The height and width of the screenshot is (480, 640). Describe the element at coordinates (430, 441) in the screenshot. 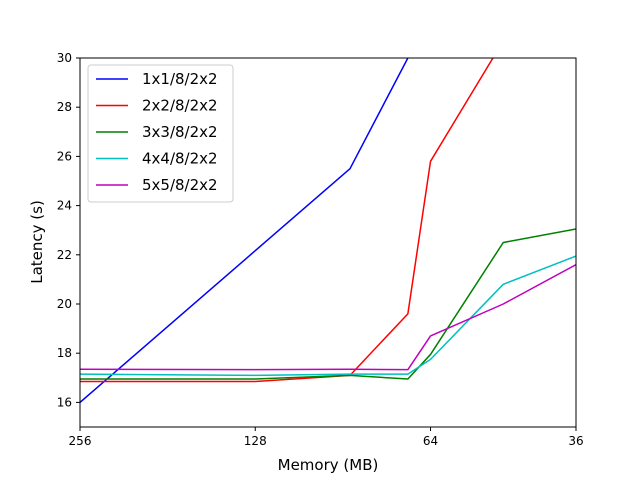

I see `x-tick-label: 64` at that location.